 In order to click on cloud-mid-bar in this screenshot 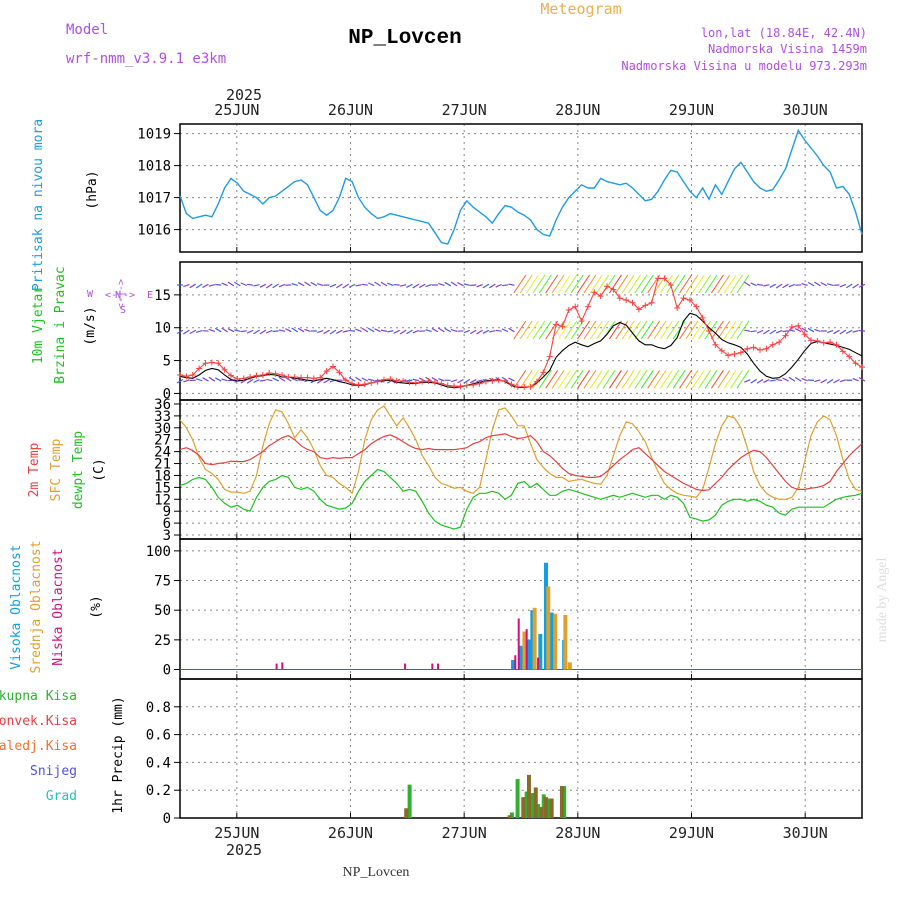, I will do `click(548, 628)`.